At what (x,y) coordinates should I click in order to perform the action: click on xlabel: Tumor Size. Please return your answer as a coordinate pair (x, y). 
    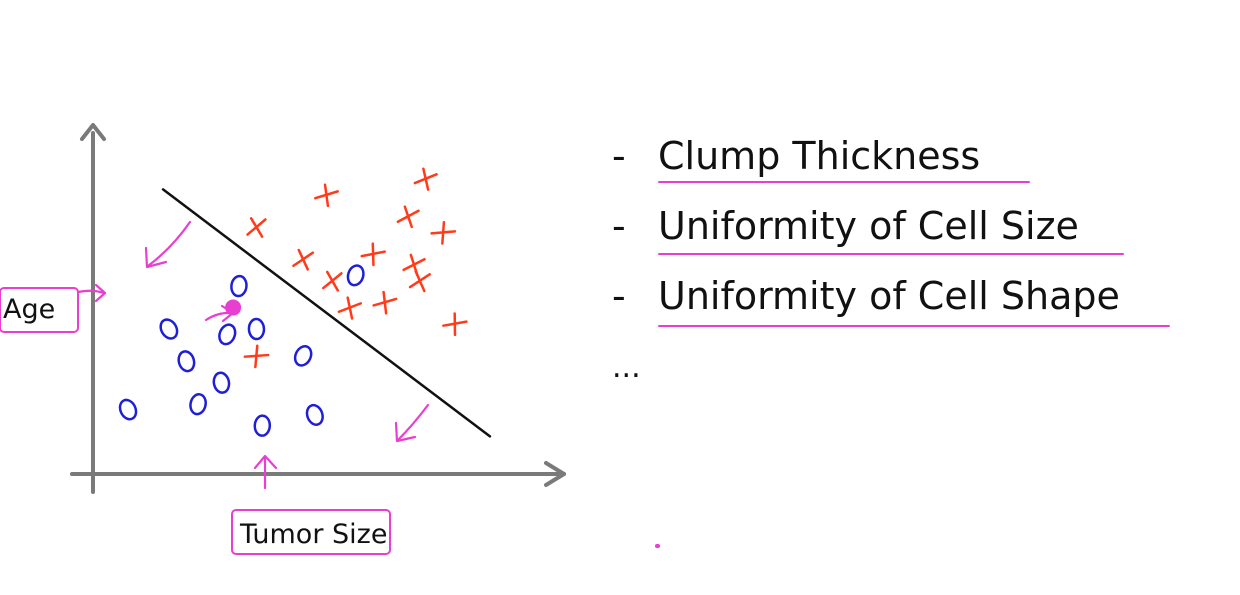
    Looking at the image, I should click on (313, 534).